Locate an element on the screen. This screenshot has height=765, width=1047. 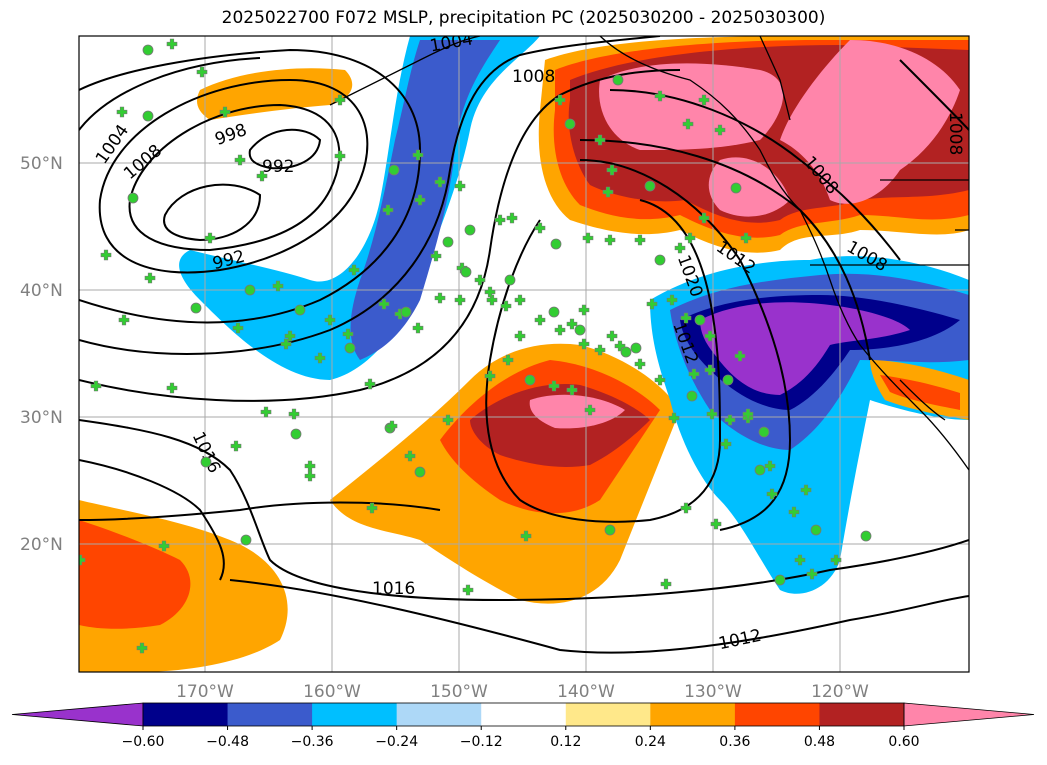
lat-tick-labels: 50°N 40°N 30°N 20°N is located at coordinates (41, 354).